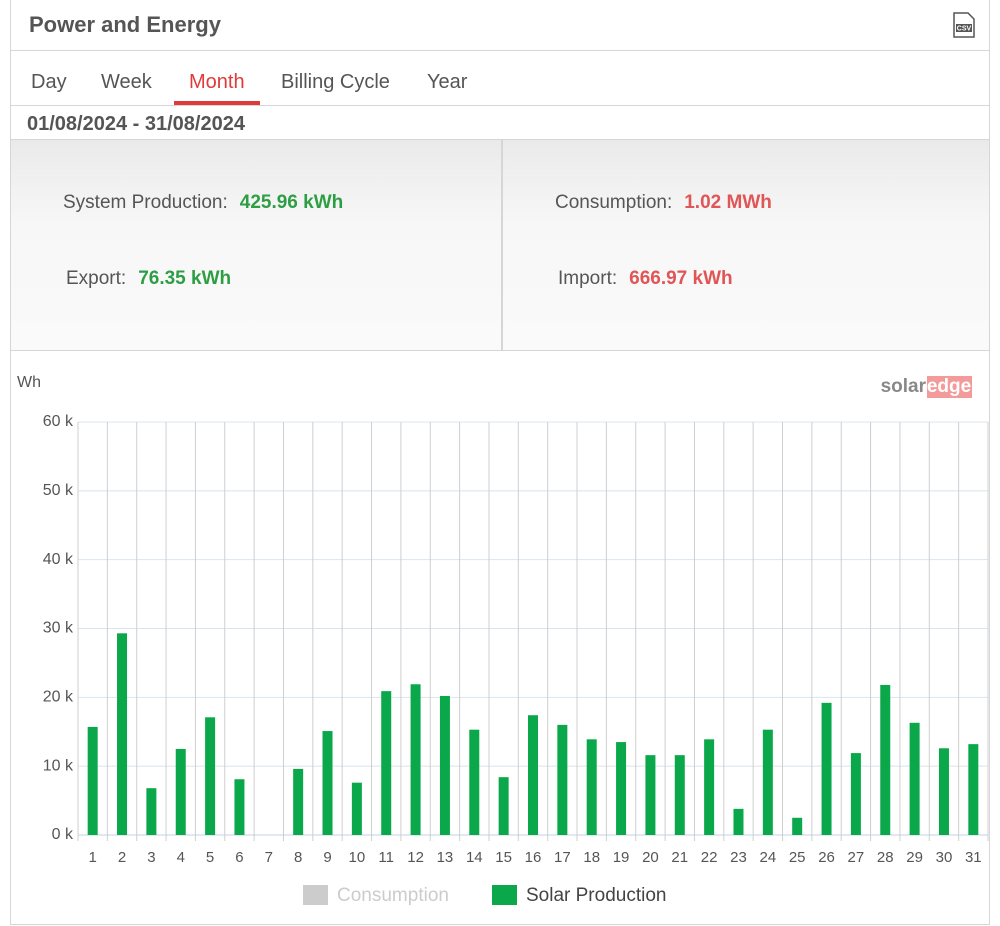  Describe the element at coordinates (217, 82) in the screenshot. I see `tab: Month` at that location.